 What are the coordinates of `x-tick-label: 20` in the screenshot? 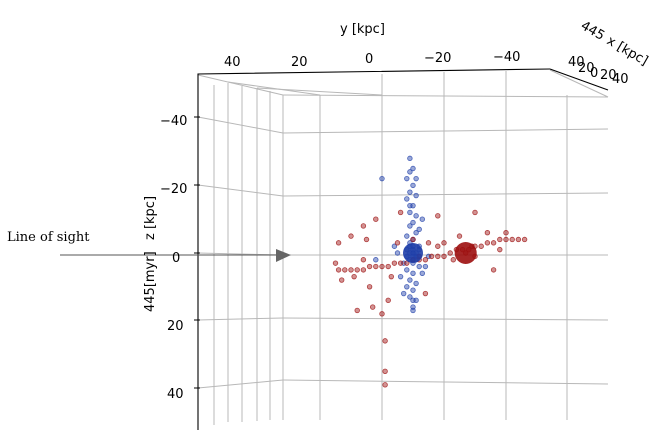 It's located at (608, 75).